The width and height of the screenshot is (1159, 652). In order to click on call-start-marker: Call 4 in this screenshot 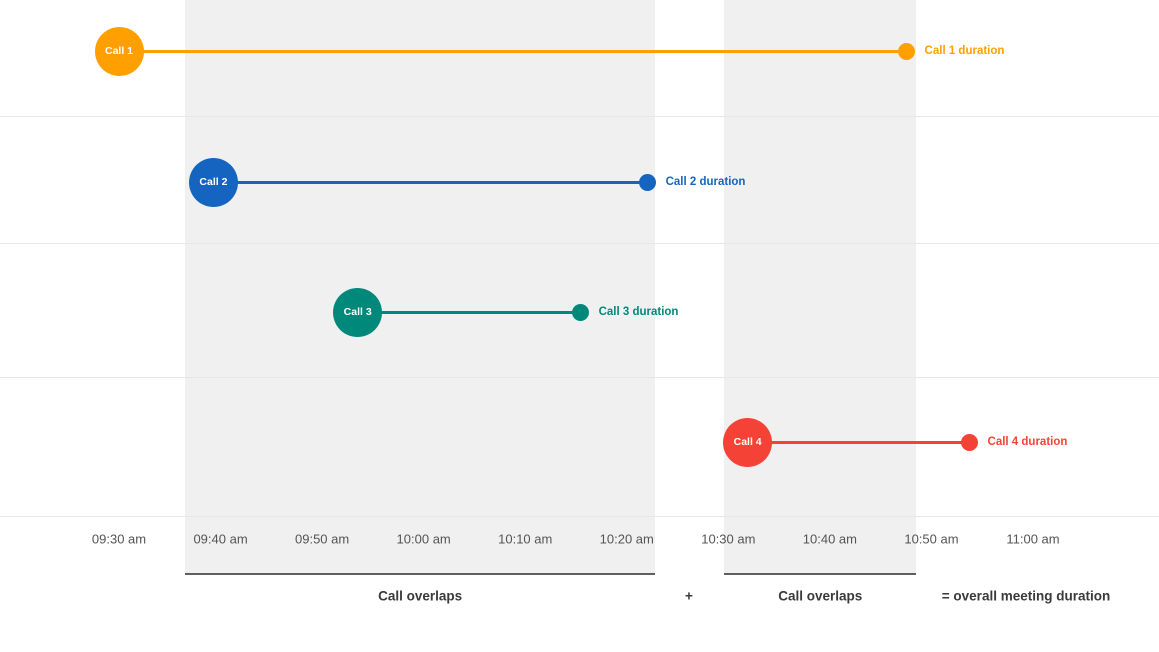, I will do `click(748, 442)`.